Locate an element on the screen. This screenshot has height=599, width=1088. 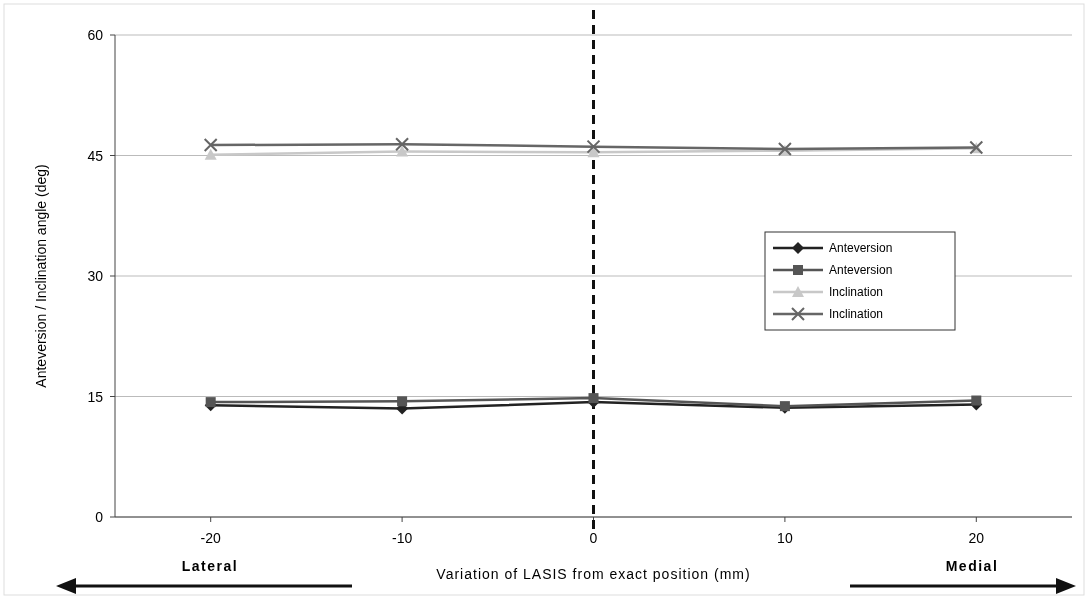
x-tick-label: 20 is located at coordinates (976, 538).